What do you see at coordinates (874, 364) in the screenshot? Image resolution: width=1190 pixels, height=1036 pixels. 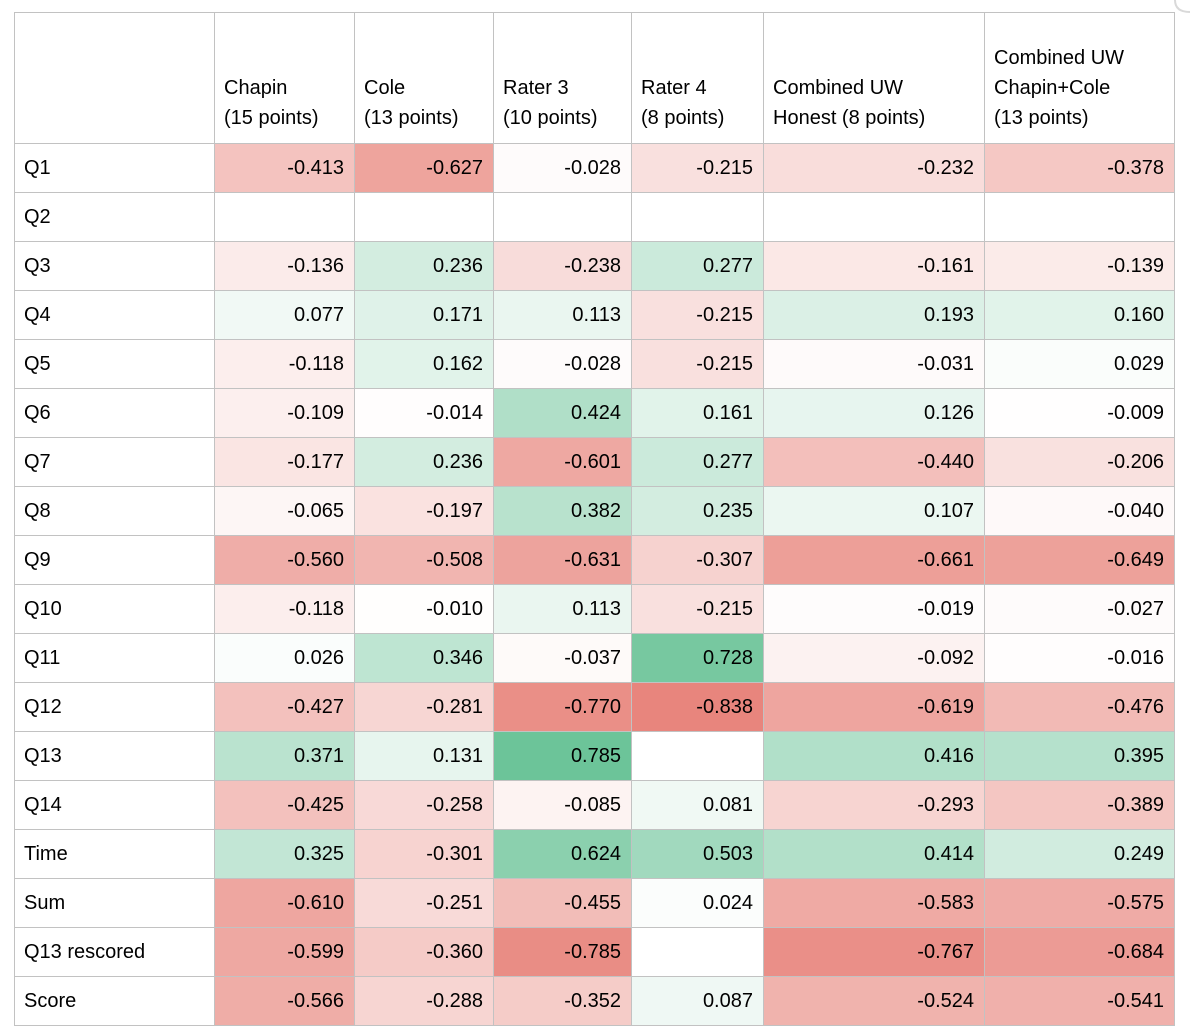 I see `value-cell: -0.031` at bounding box center [874, 364].